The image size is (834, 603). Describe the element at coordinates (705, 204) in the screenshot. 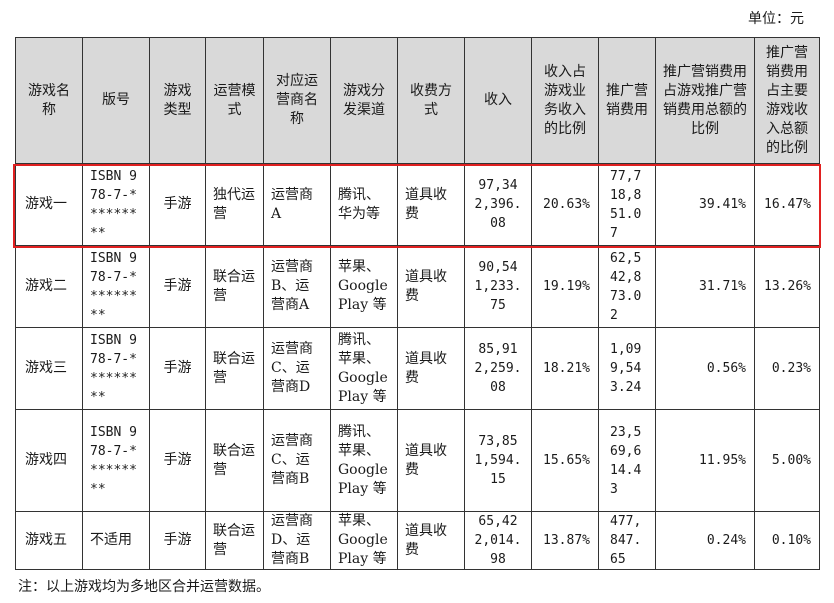

I see `cell-marketing-ratio: 39.41%` at that location.